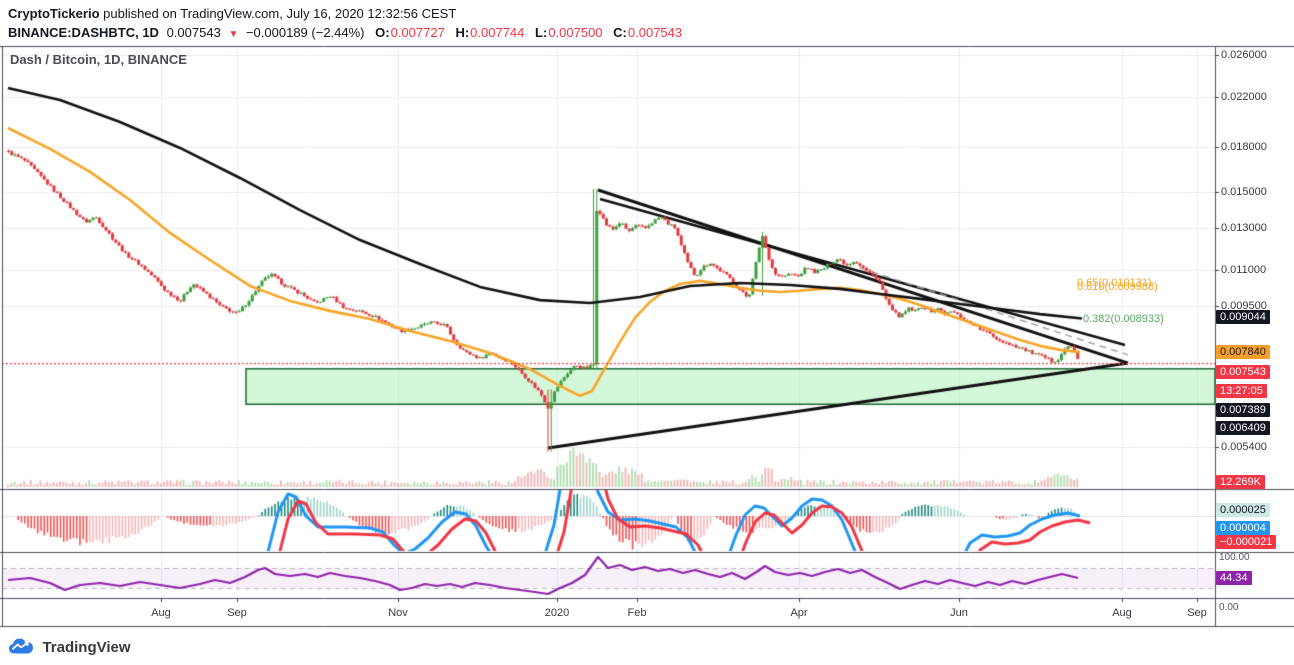 Image resolution: width=1294 pixels, height=665 pixels. Describe the element at coordinates (1243, 410) in the screenshot. I see `price-badge-zone-top: 0.007389` at that location.